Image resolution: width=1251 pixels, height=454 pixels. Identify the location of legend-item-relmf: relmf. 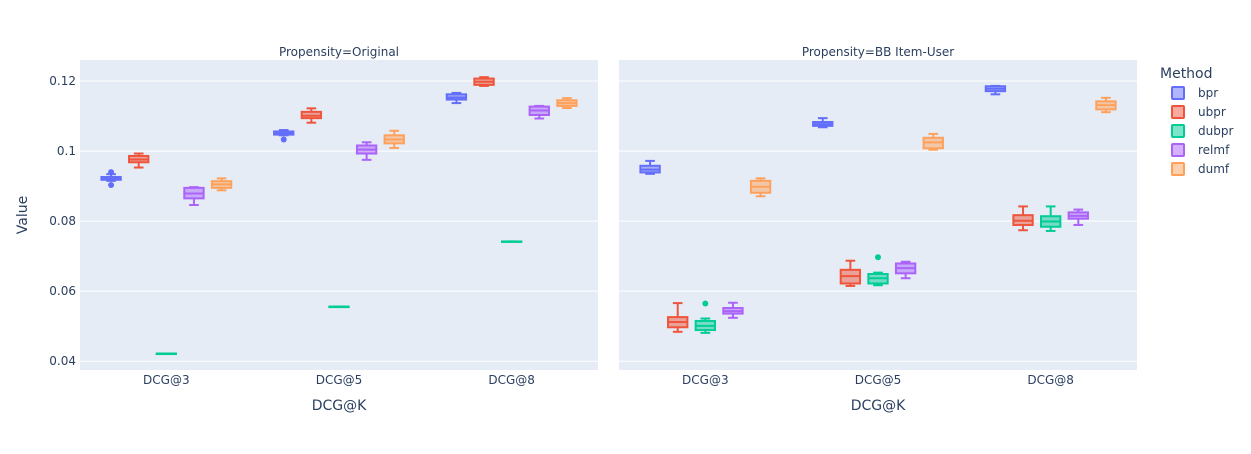
(1200, 150).